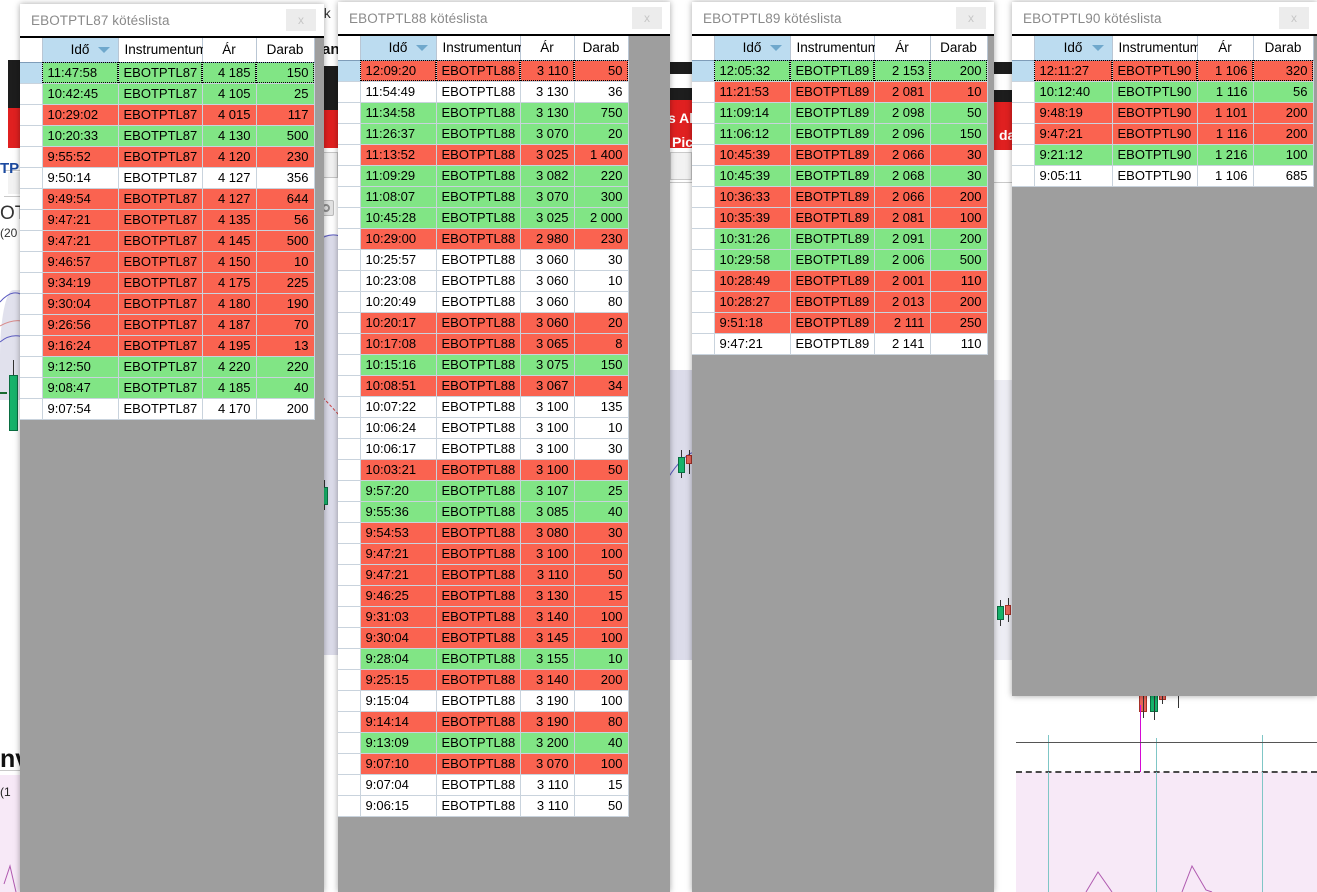 The image size is (1317, 892). Describe the element at coordinates (840, 176) in the screenshot. I see `table-row: 10:45:39 EBOTPTL89 2 068 30` at that location.